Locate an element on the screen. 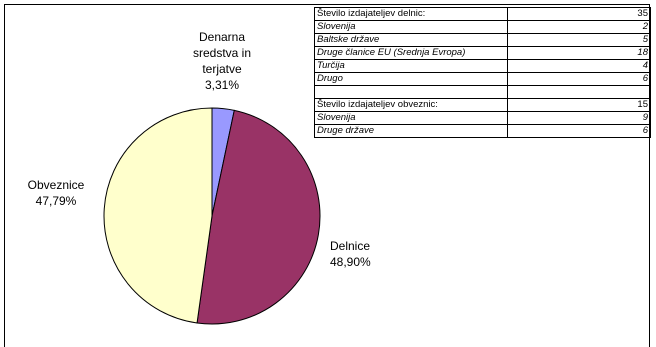 This screenshot has width=656, height=347. table-row: Druge države 6 is located at coordinates (482, 131).